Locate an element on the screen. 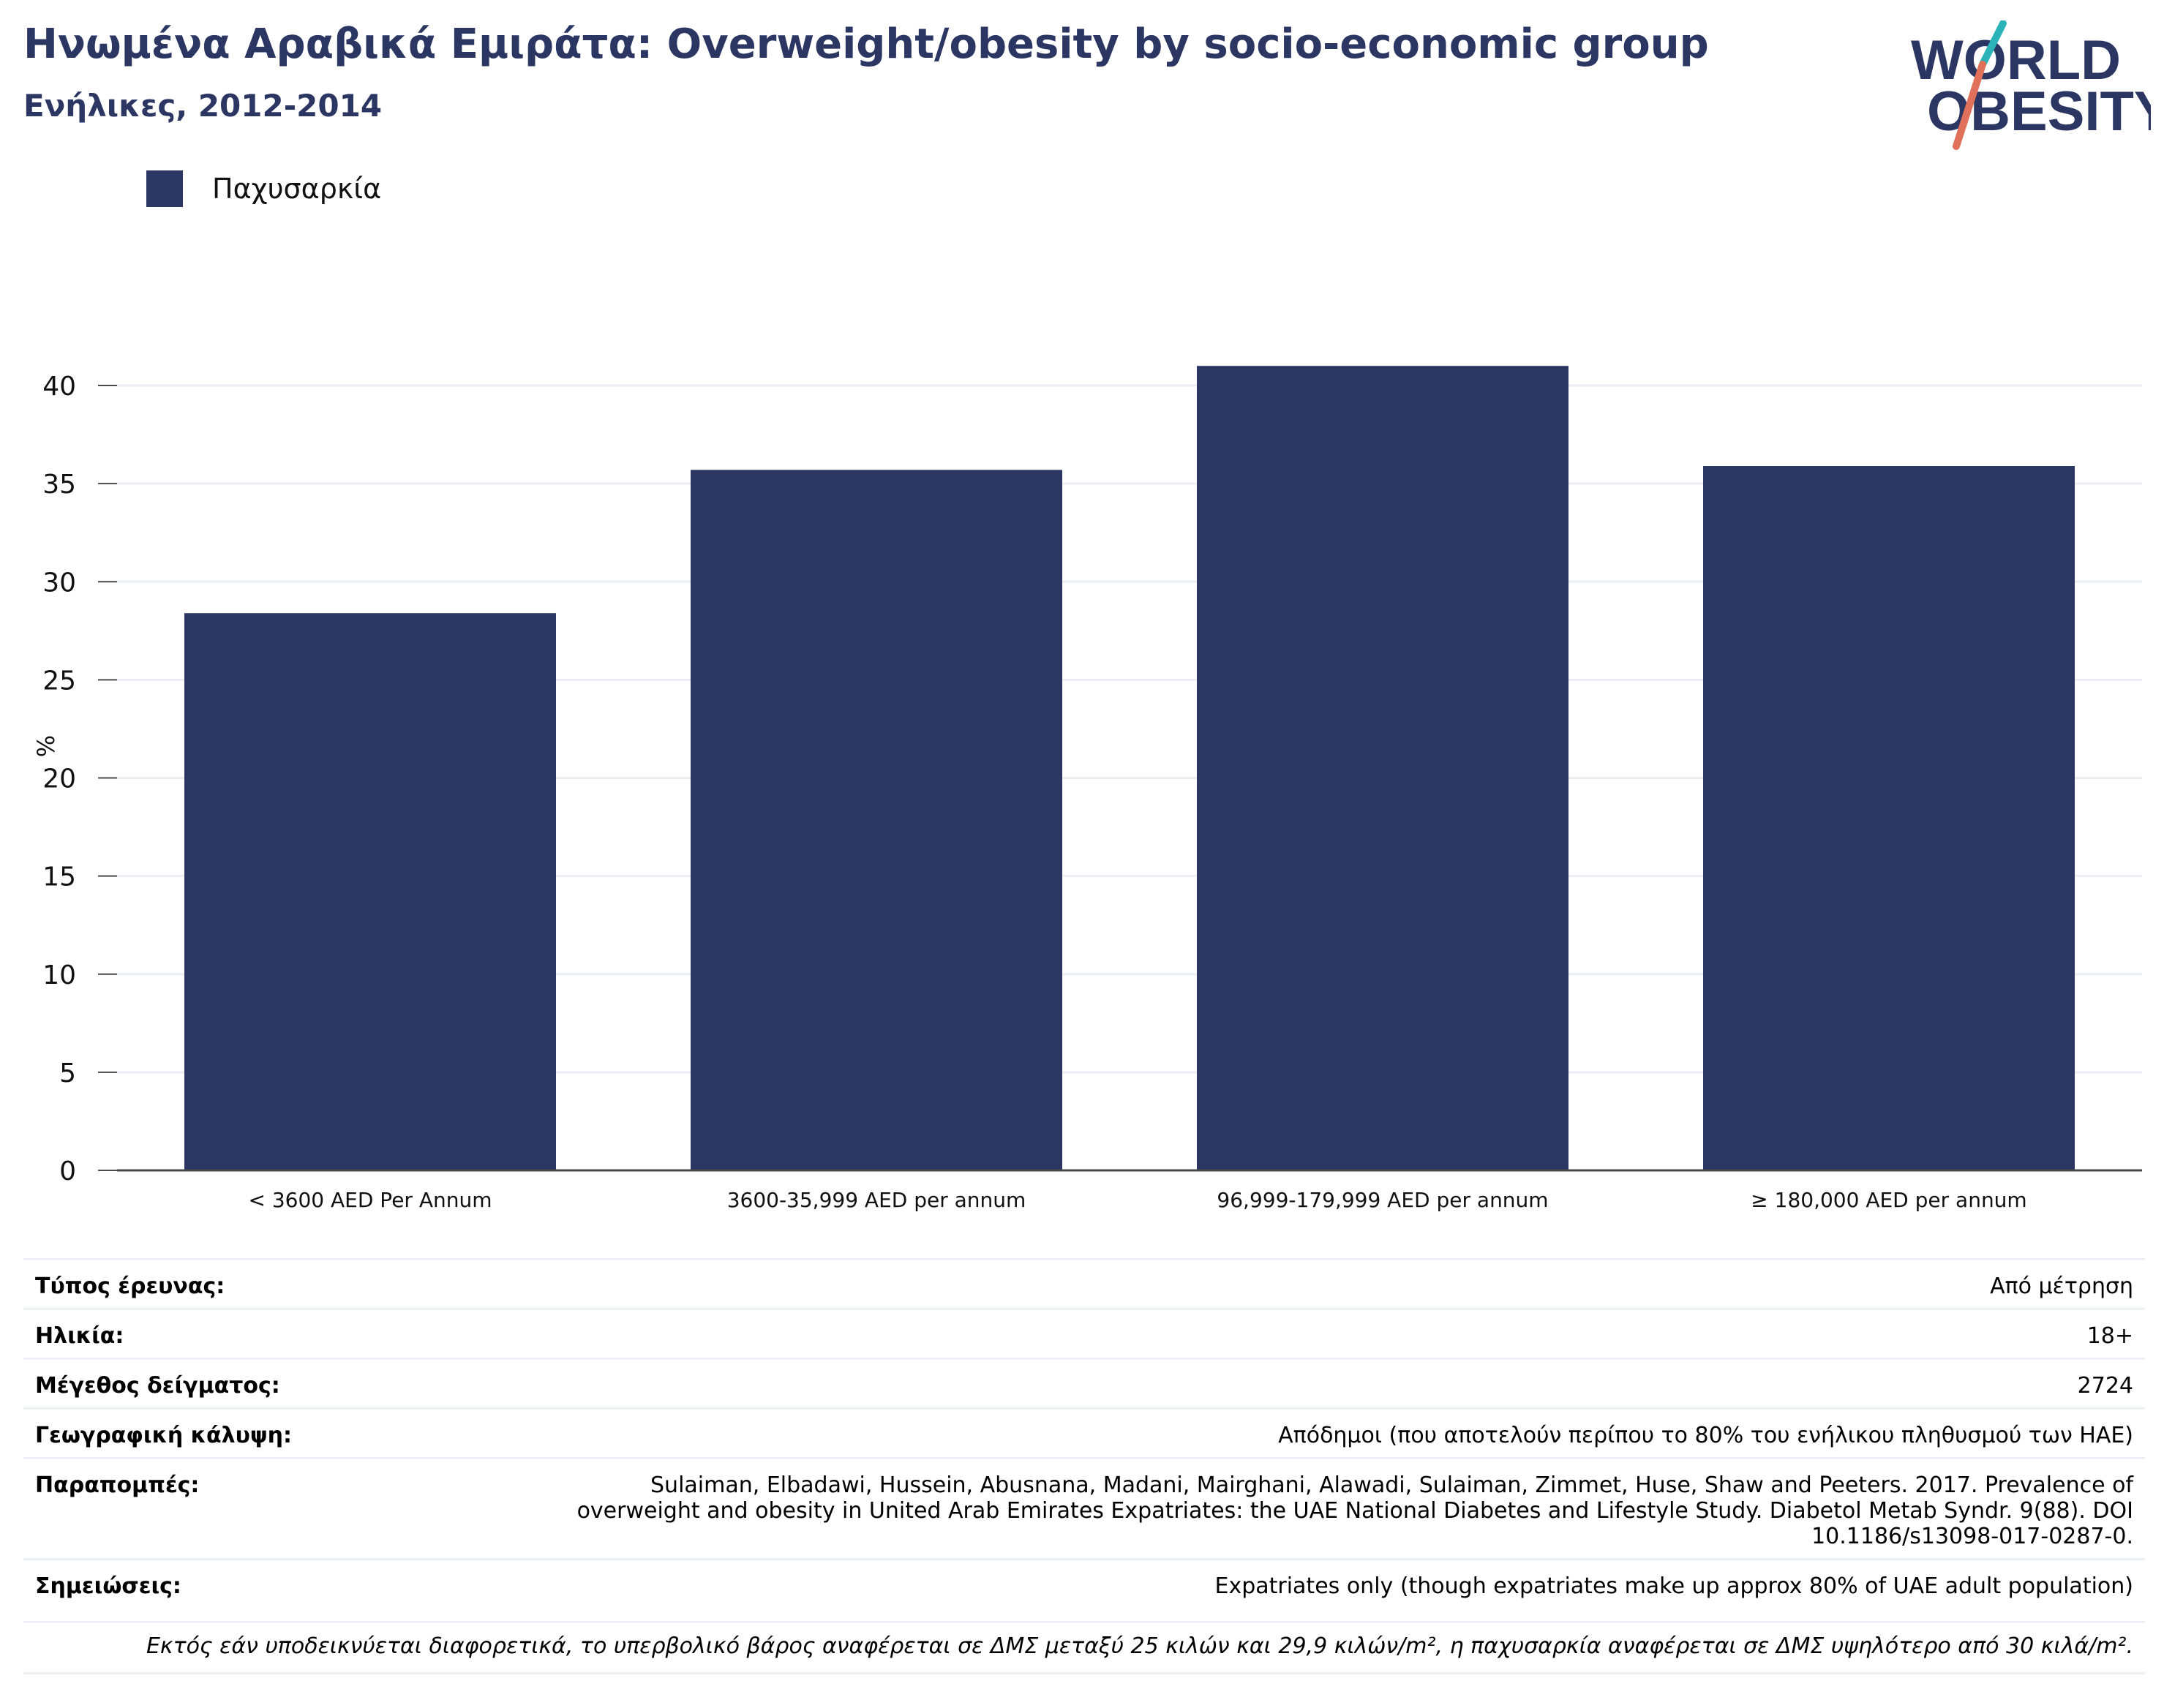 Image resolution: width=2164 pixels, height=1708 pixels. y-tick-label: 30 is located at coordinates (59, 583).